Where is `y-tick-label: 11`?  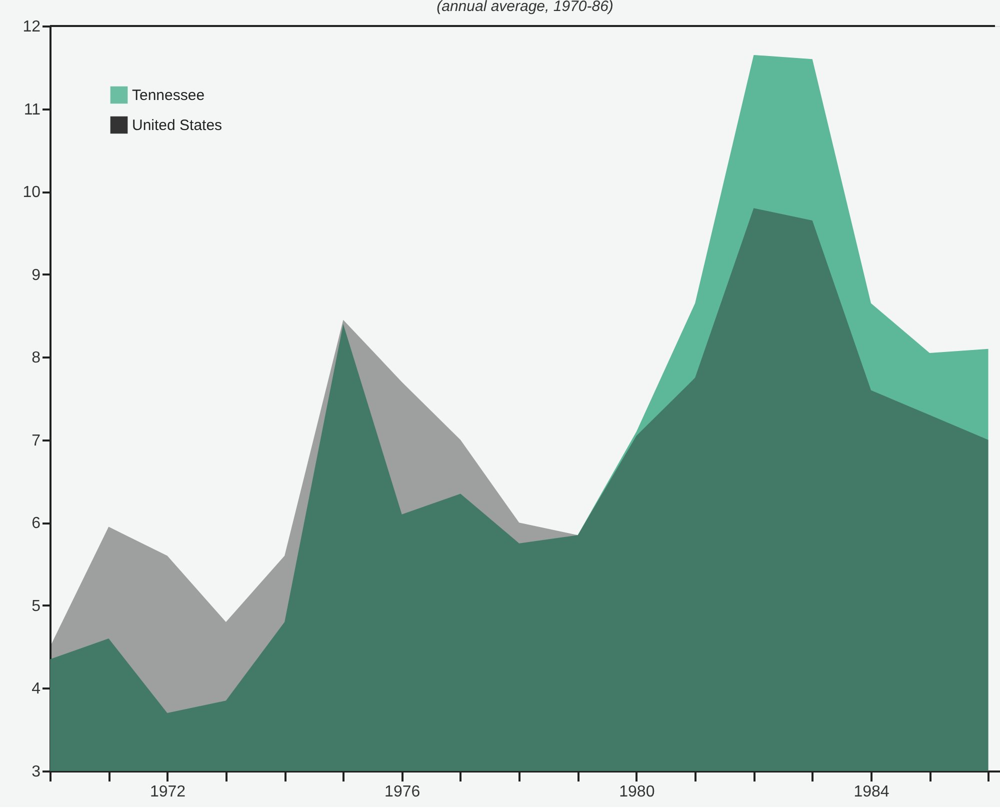 y-tick-label: 11 is located at coordinates (32, 109).